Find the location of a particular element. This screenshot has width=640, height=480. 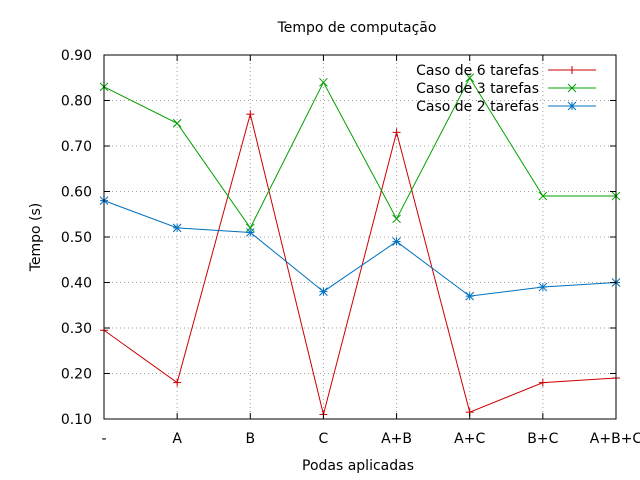

x-tick-label: C is located at coordinates (324, 439).